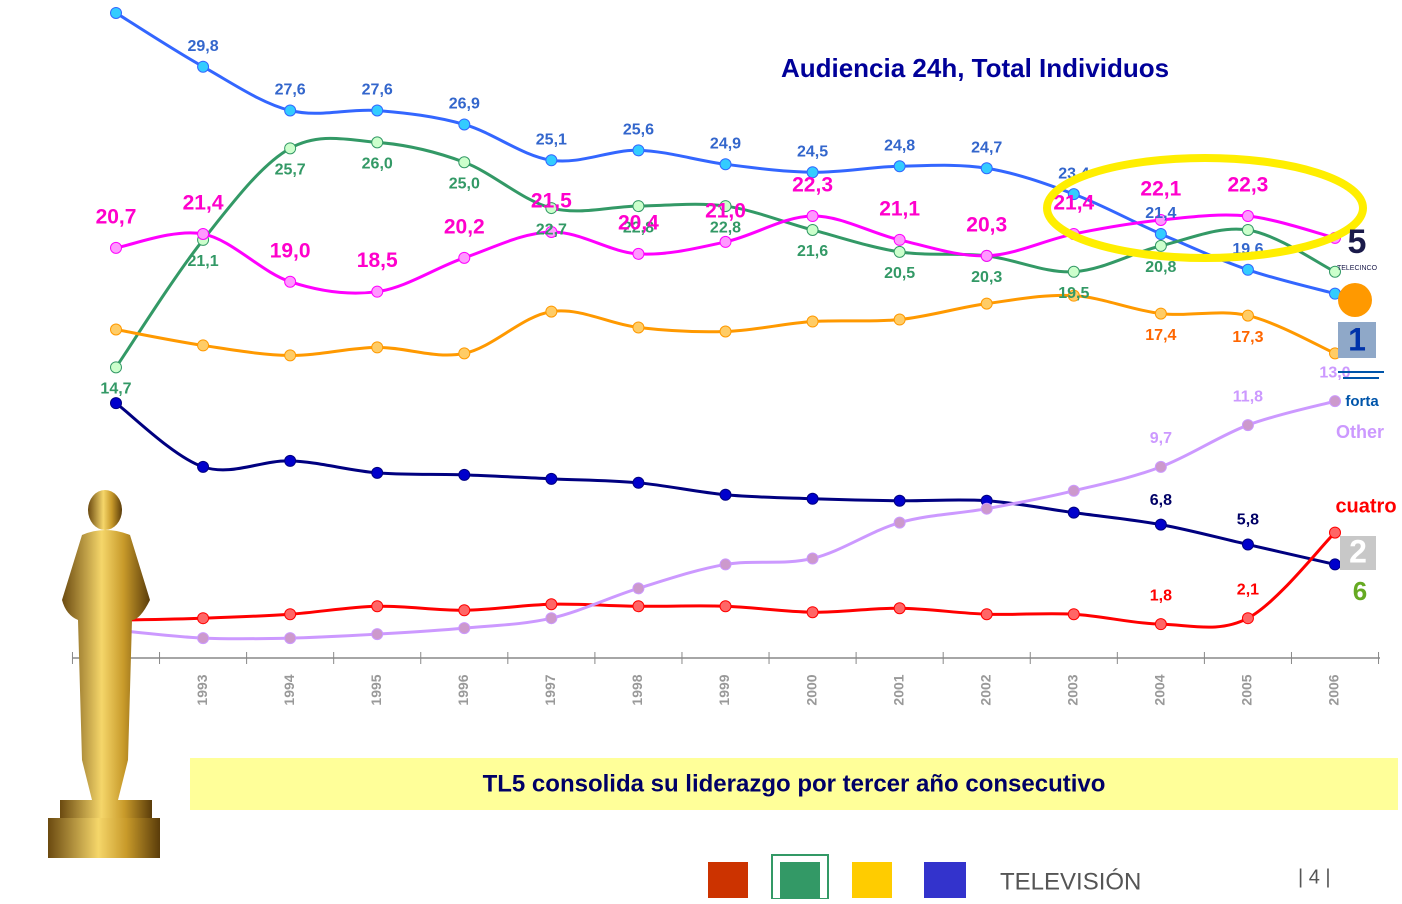 The height and width of the screenshot is (904, 1402). Describe the element at coordinates (463, 689) in the screenshot. I see `x-tick-label: 1996` at that location.